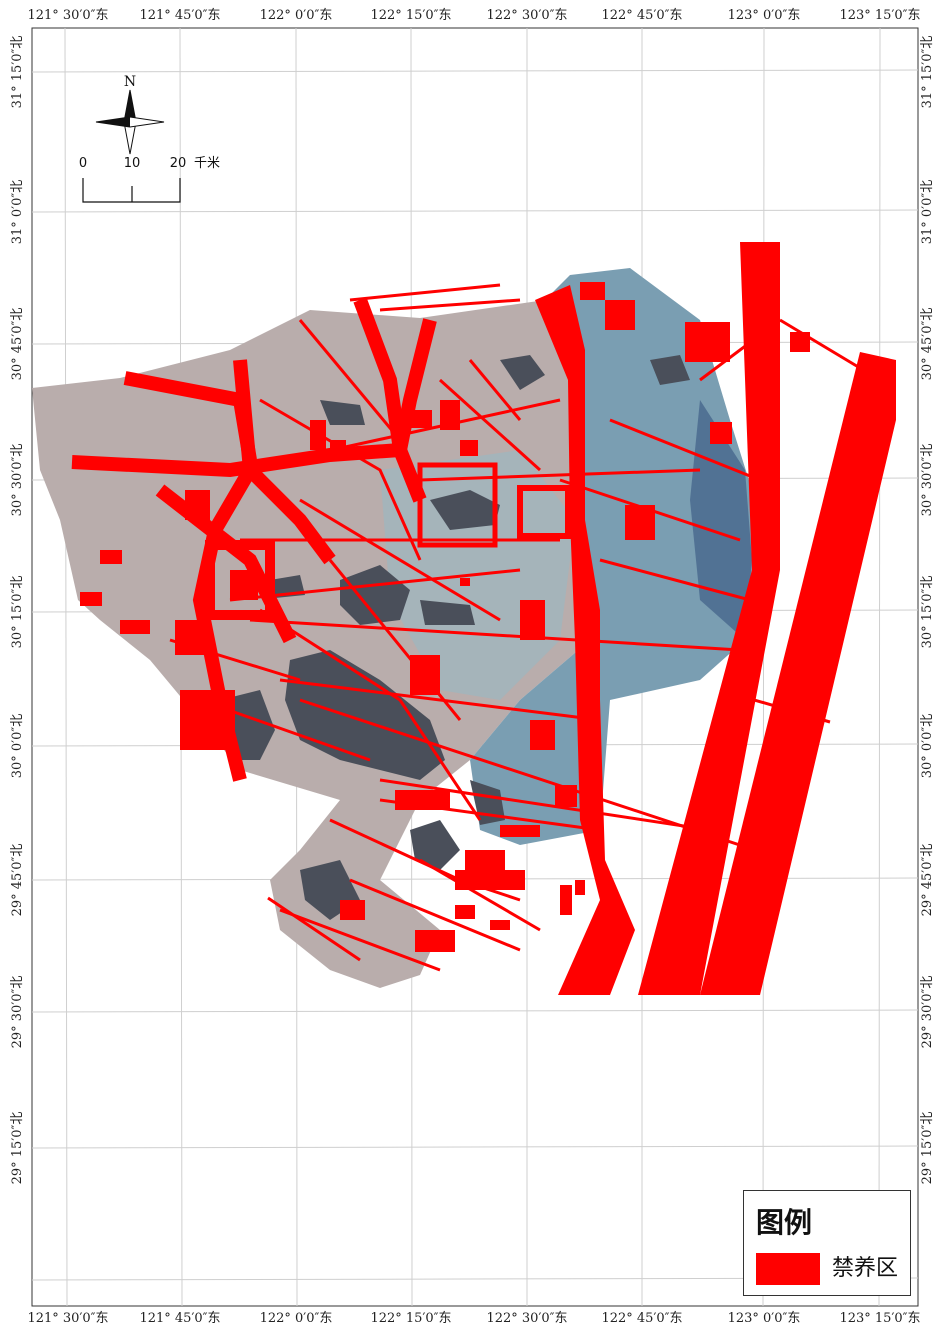 This screenshot has width=941, height=1333. I want to click on top-tick-label: 121° 30′0″东, so click(67, 15).